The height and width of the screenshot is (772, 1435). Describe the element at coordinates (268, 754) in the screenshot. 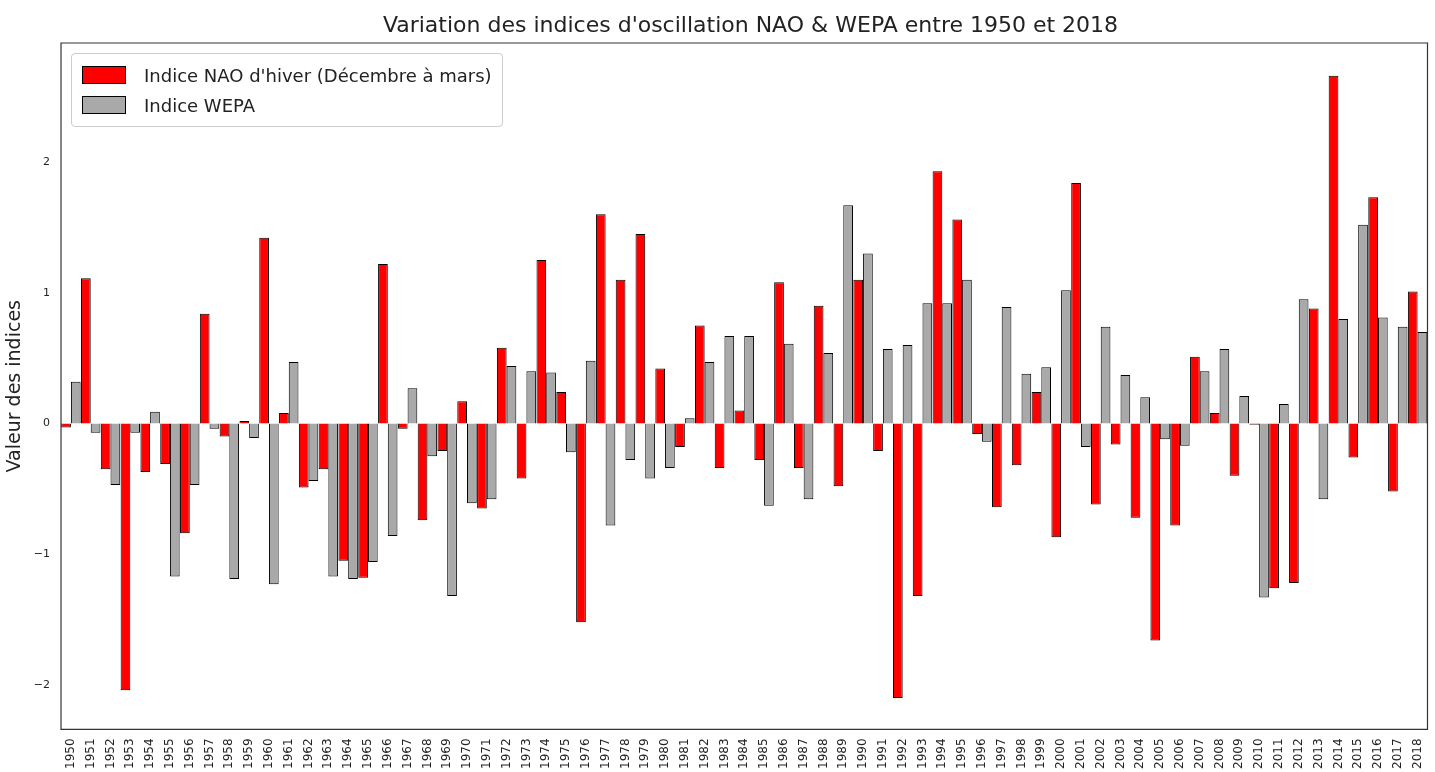

I see `x-tick-label: 1960` at that location.